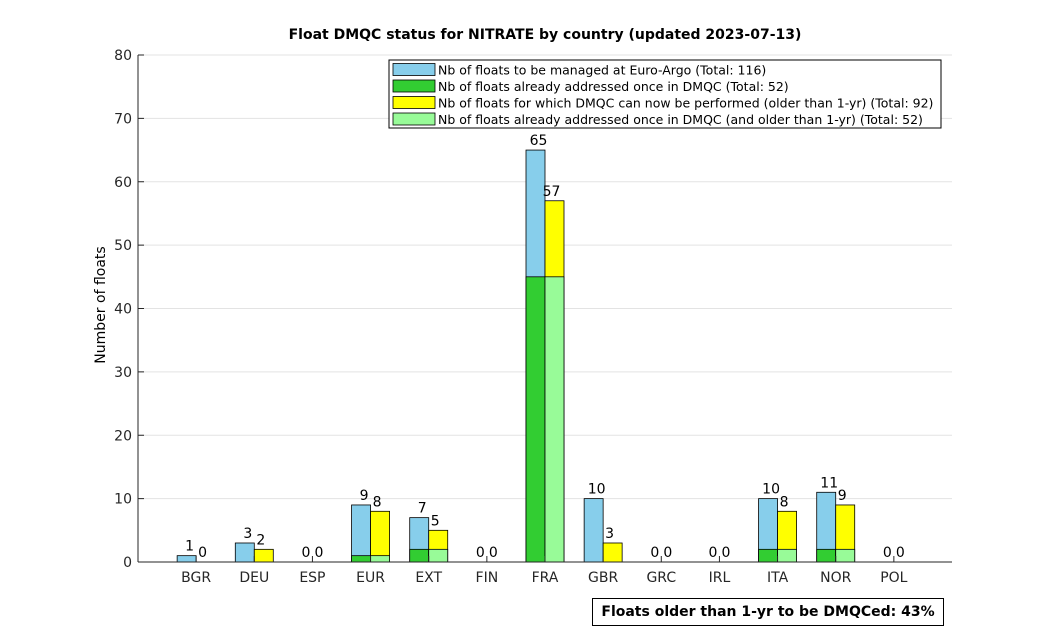 The image size is (1053, 632). What do you see at coordinates (554, 419) in the screenshot?
I see `bar-older-dmqc-FRA` at bounding box center [554, 419].